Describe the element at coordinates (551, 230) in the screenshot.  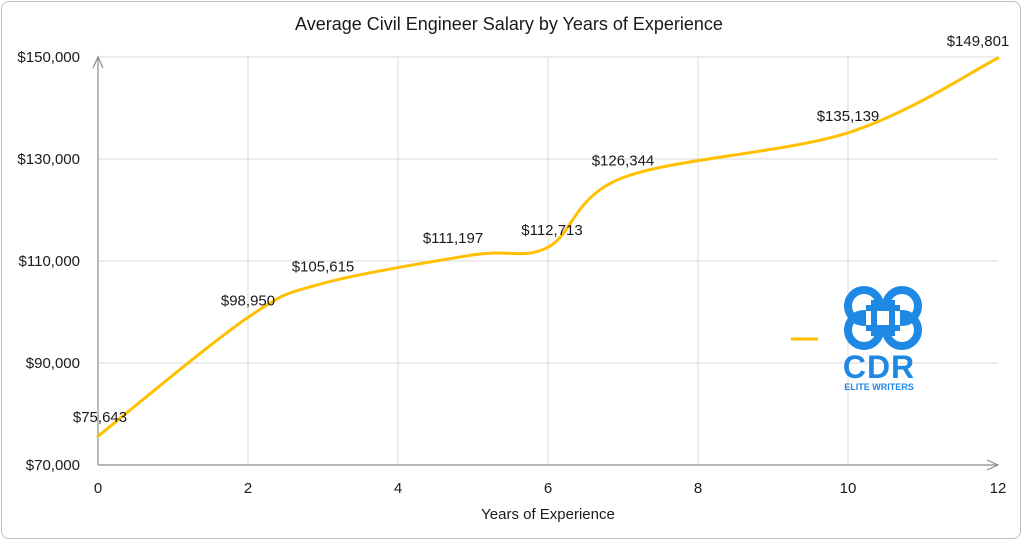
I see `data-label: $112,713` at that location.